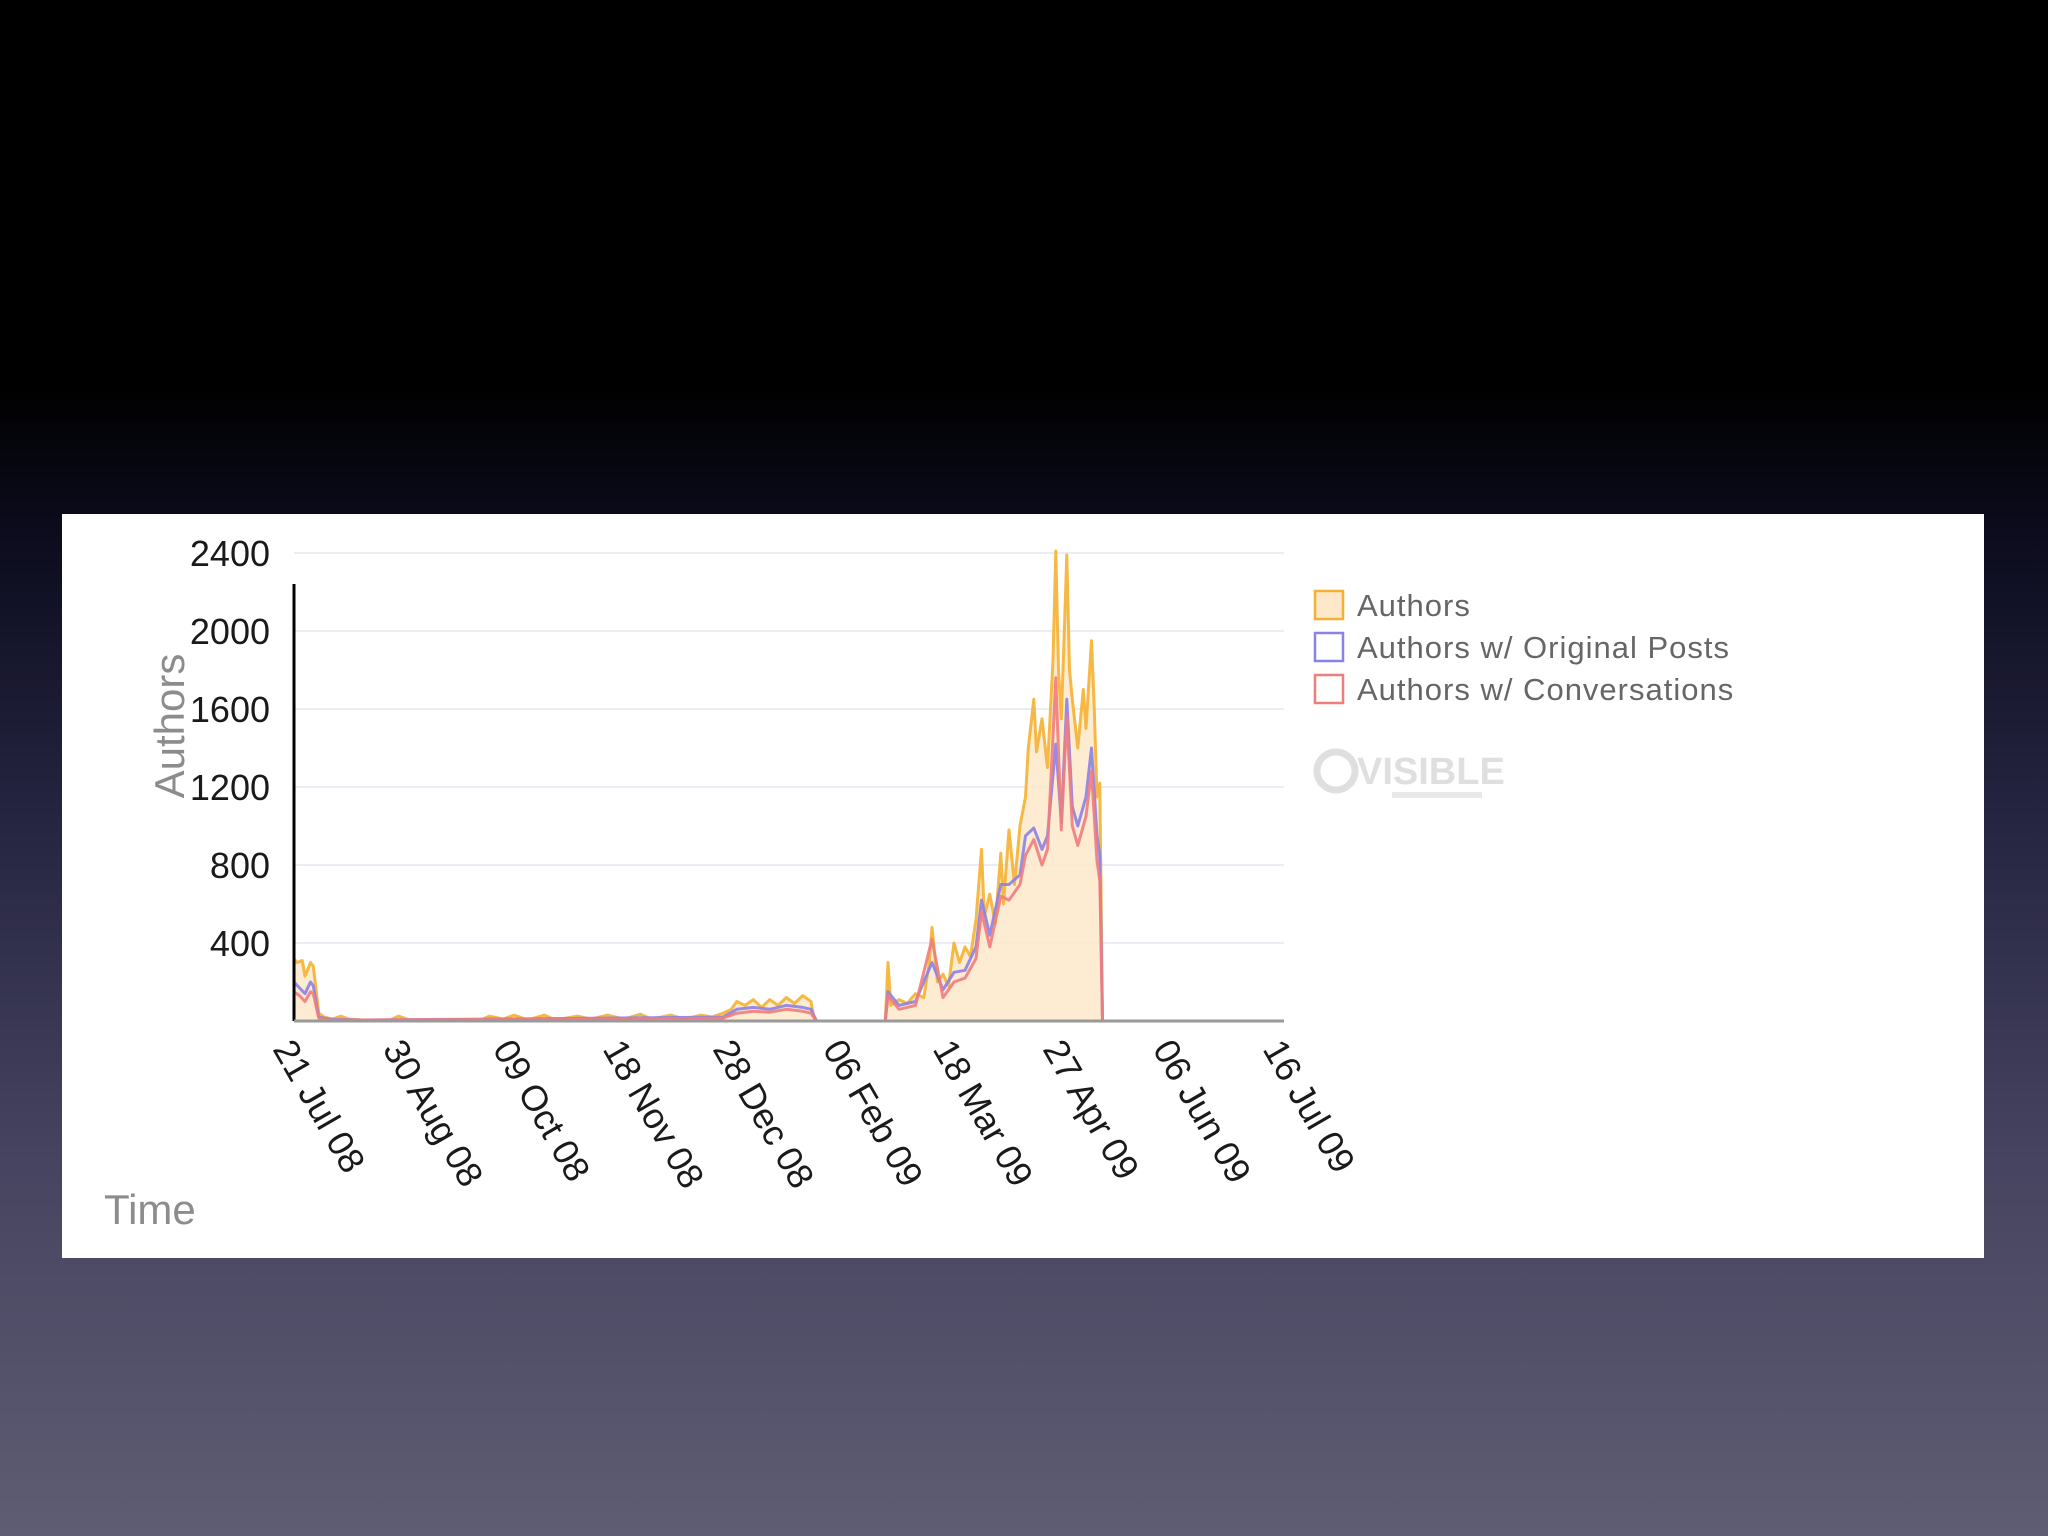 The height and width of the screenshot is (1536, 2048). I want to click on area-layer, so click(698, 786).